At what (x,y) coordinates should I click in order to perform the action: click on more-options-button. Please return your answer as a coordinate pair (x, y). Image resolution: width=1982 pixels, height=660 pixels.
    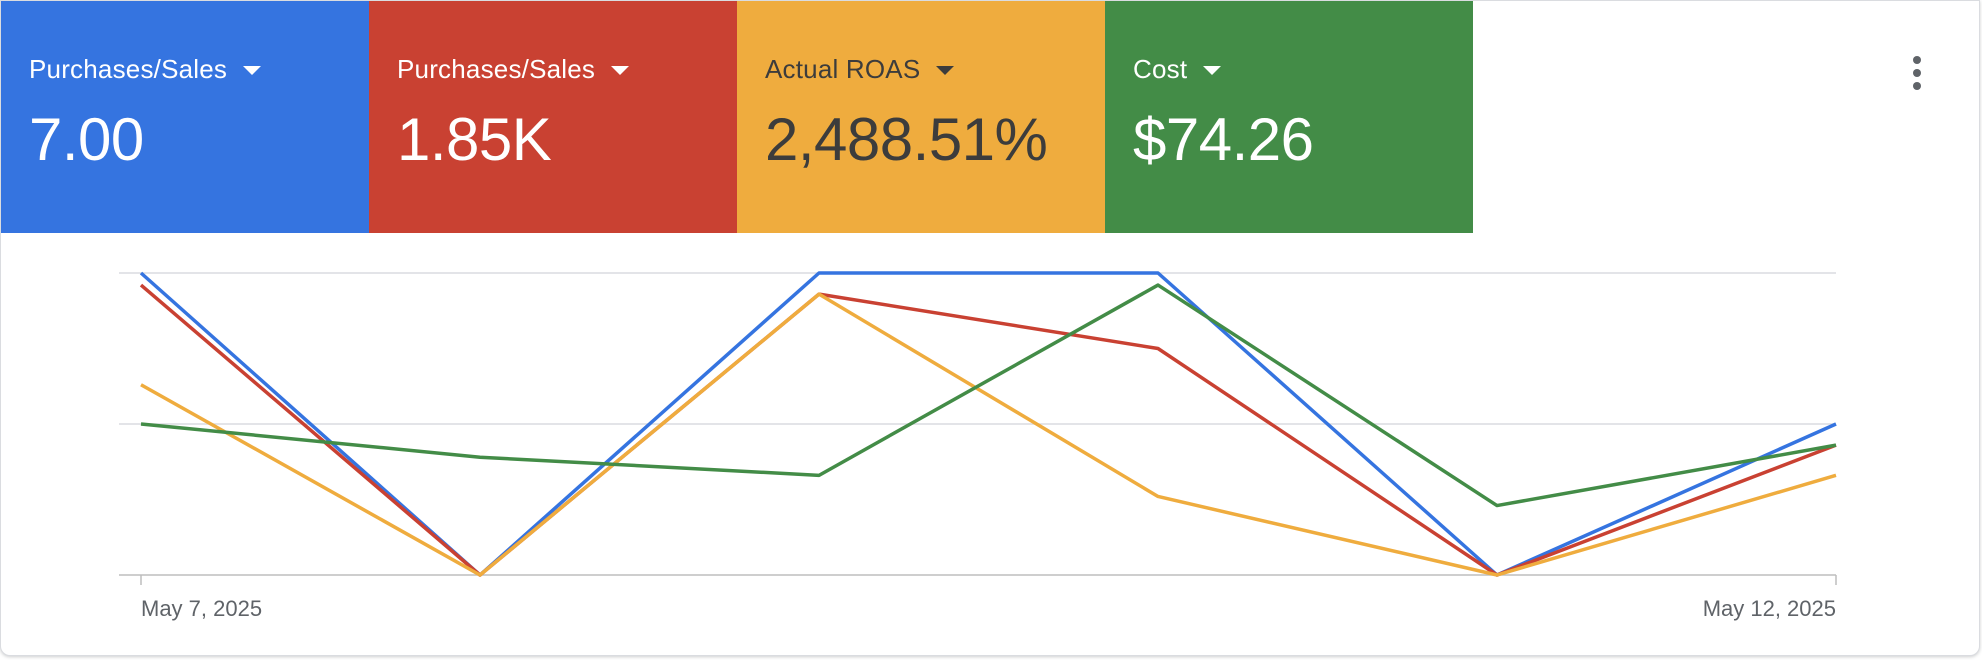
    Looking at the image, I should click on (1917, 73).